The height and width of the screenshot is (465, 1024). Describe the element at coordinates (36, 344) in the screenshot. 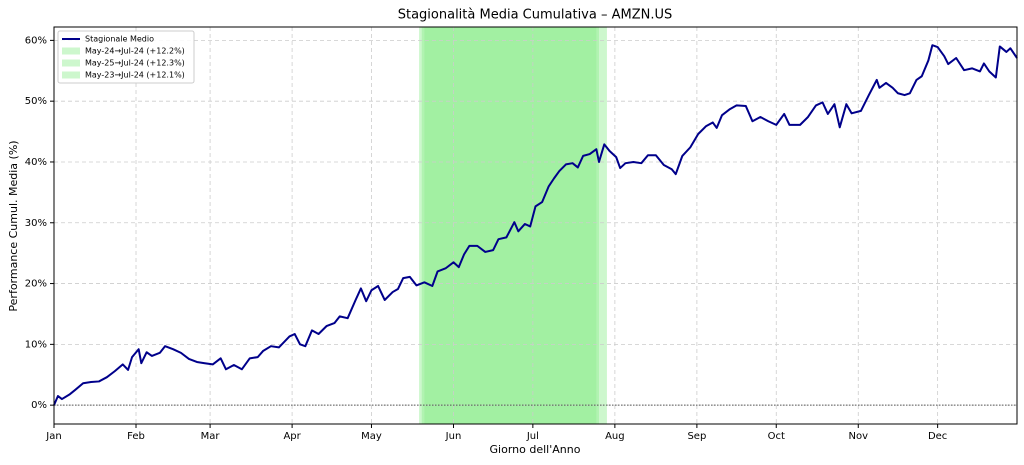

I see `y-tick-label: 10%` at that location.